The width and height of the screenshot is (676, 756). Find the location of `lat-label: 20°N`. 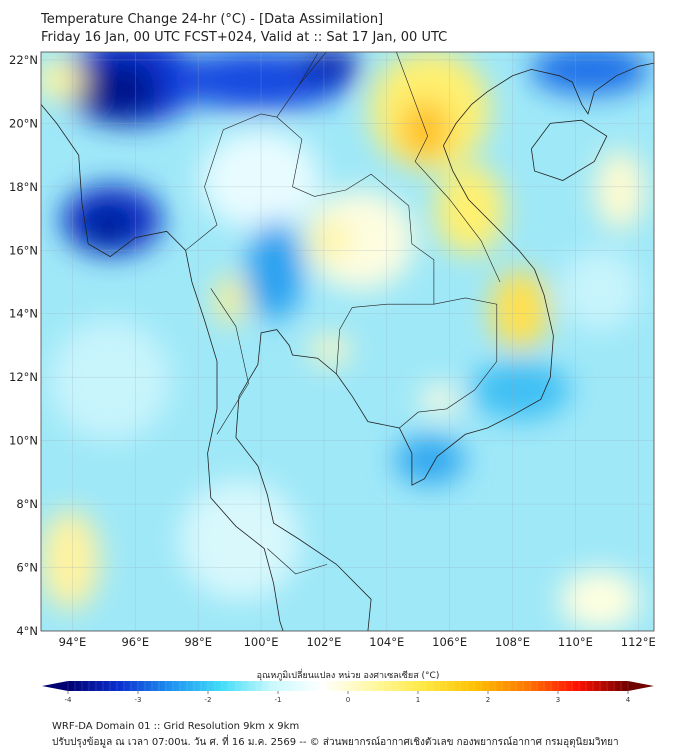

lat-label: 20°N is located at coordinates (23, 123).